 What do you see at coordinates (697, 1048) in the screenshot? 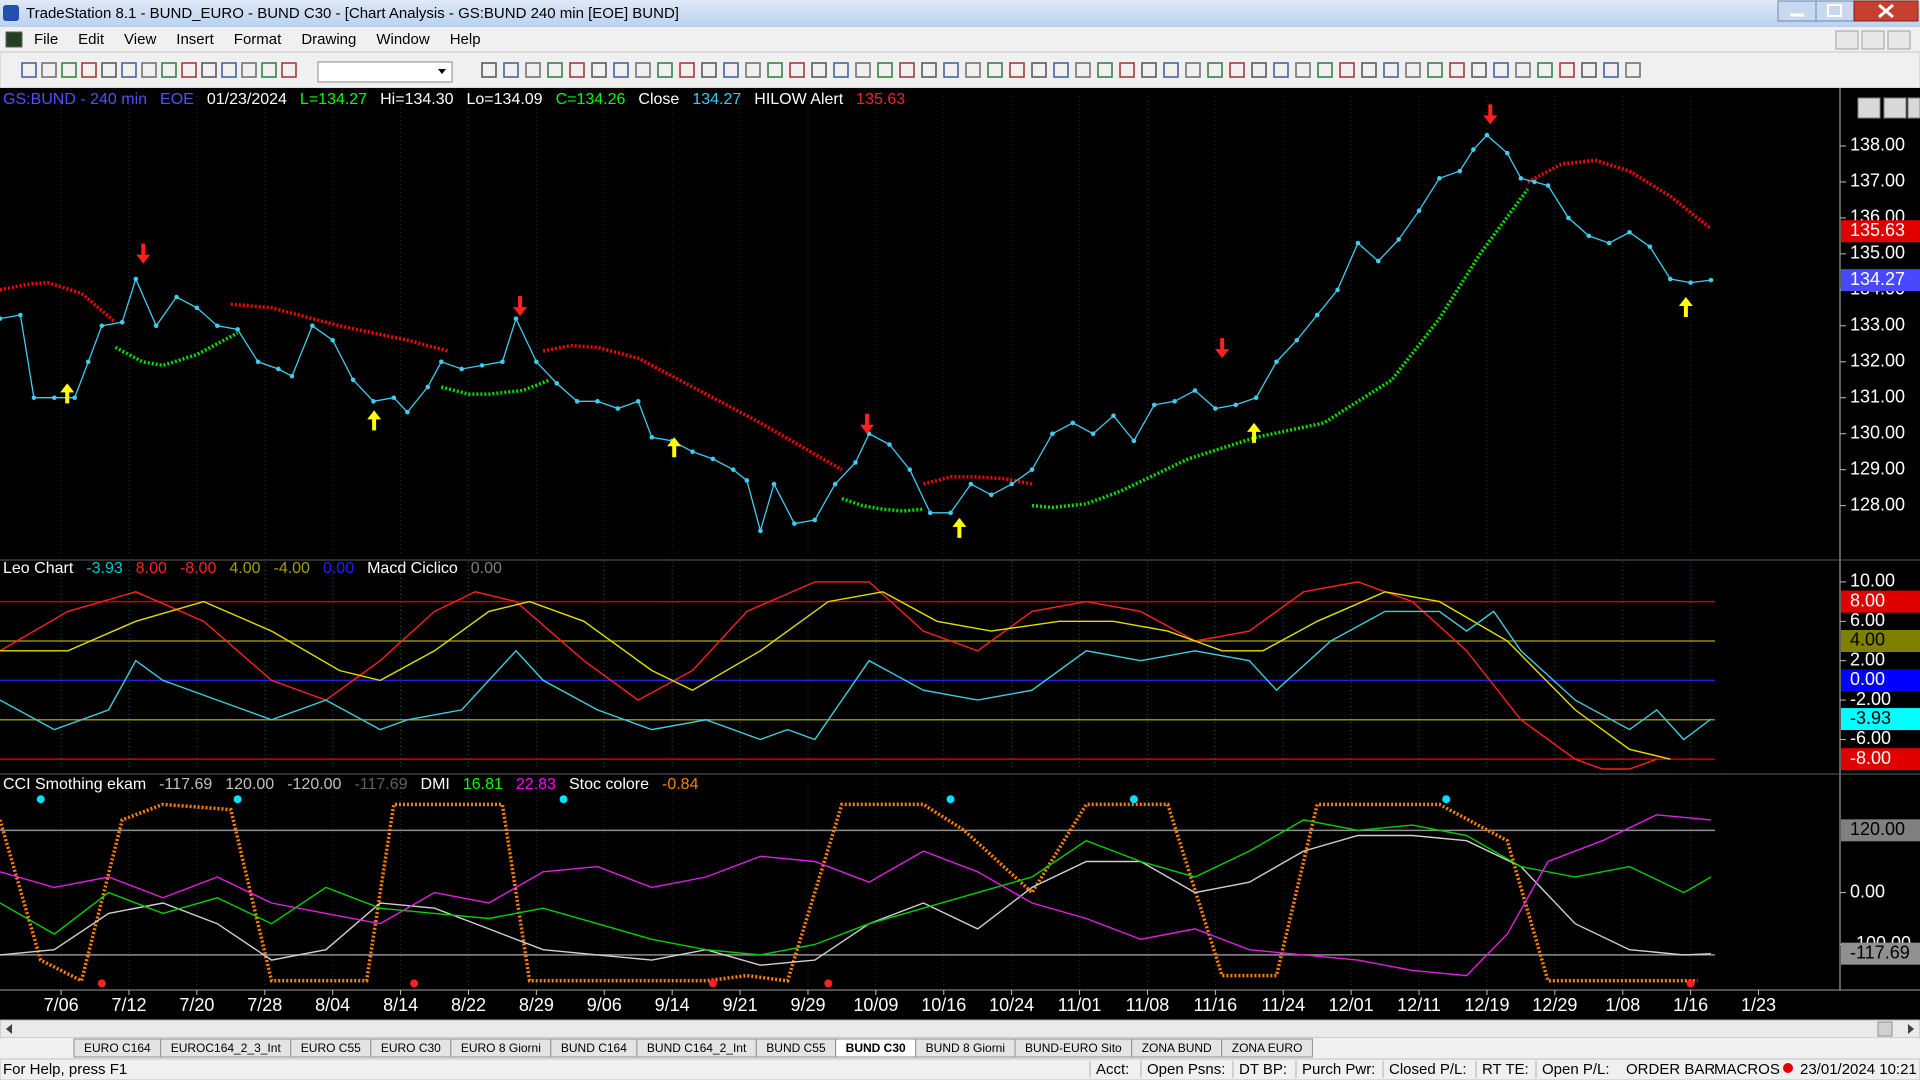
I see `tab-label: BUND C164_2_Int` at bounding box center [697, 1048].